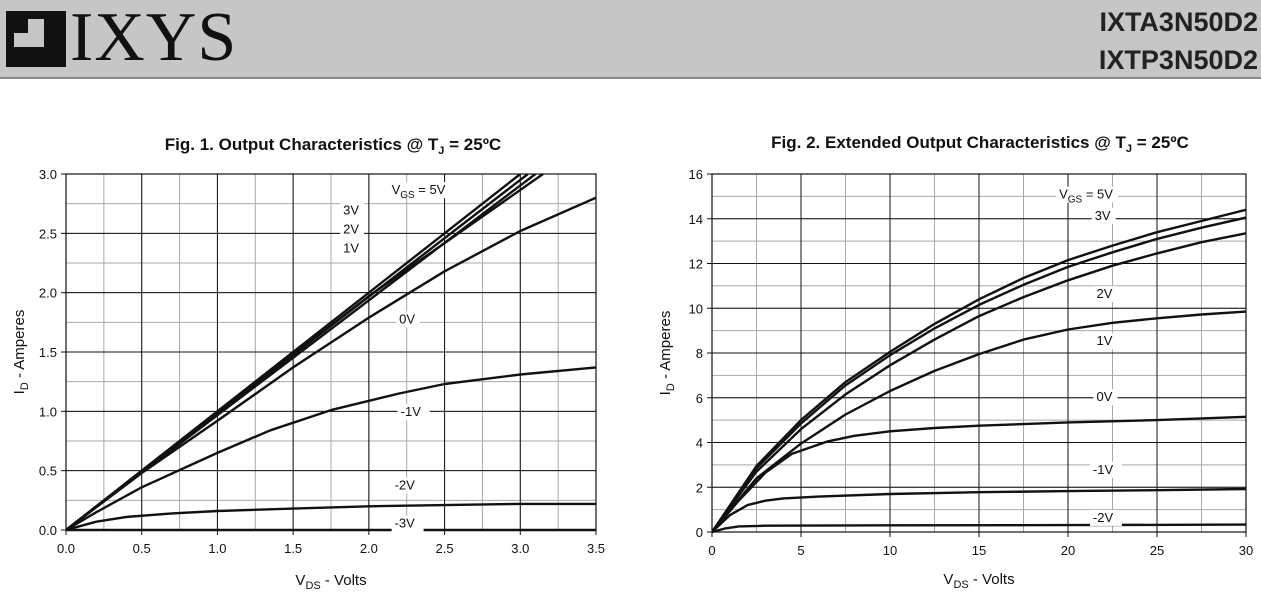 Image resolution: width=1261 pixels, height=597 pixels. I want to click on x-tick-label: 15, so click(979, 550).